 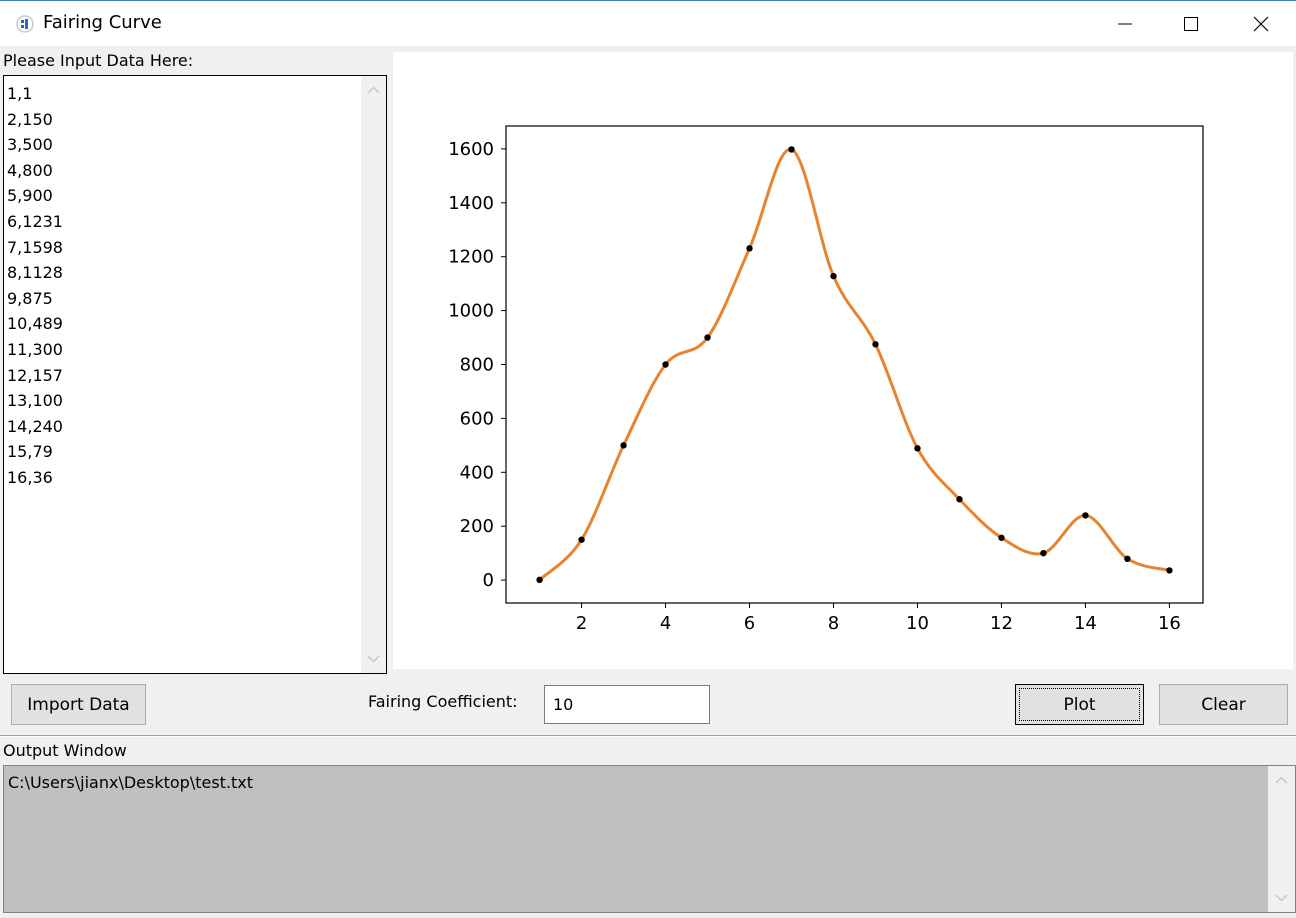 What do you see at coordinates (581, 623) in the screenshot?
I see `x-tick-label: 2` at bounding box center [581, 623].